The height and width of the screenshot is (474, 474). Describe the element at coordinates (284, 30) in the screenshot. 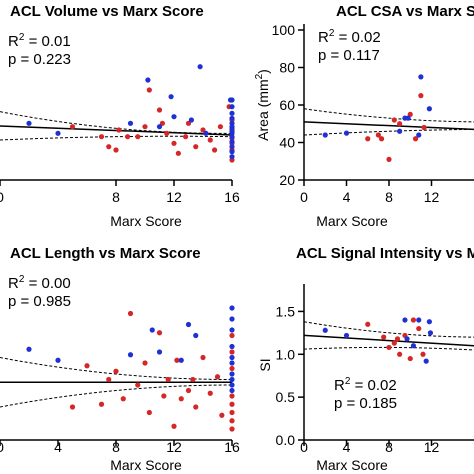

I see `y-tick-label: 100` at that location.